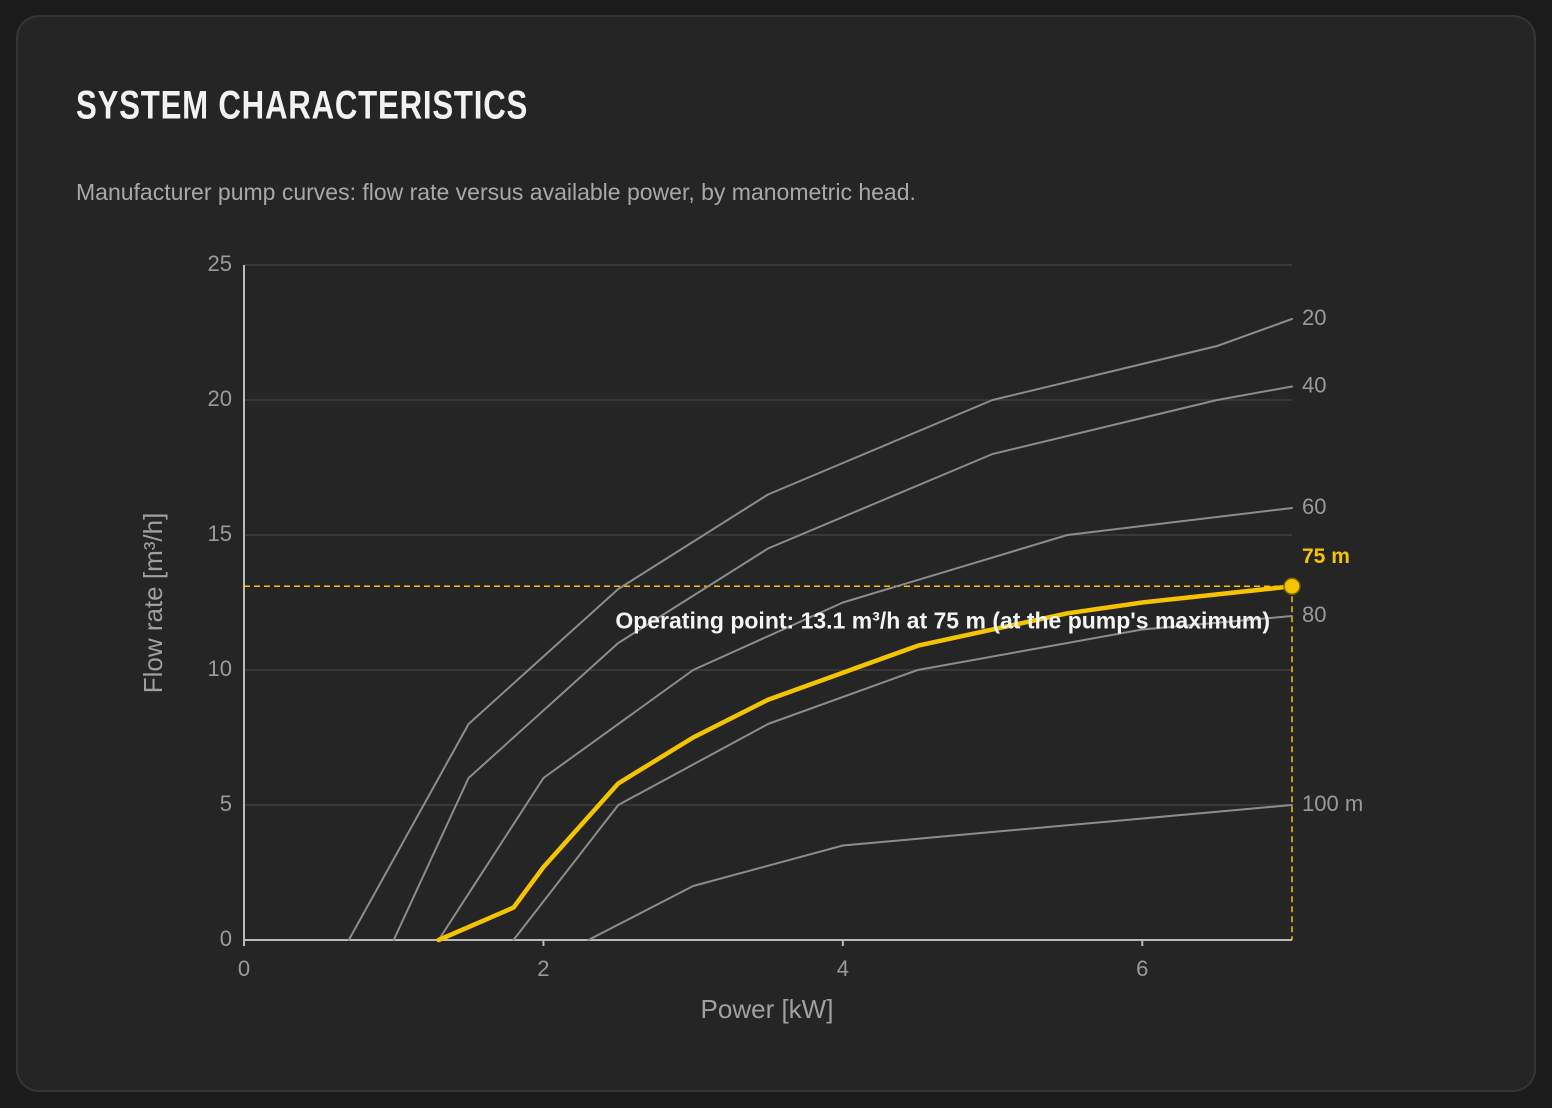  I want to click on x-tick-label: 6, so click(1142, 968).